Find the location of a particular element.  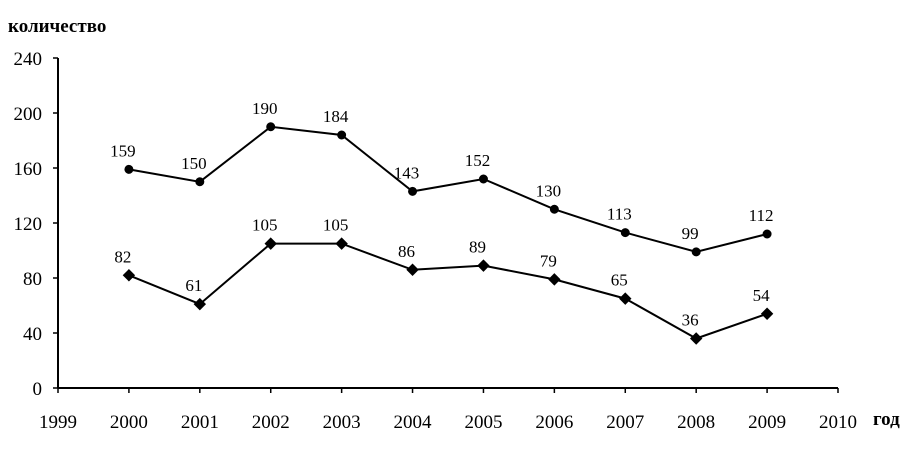

series-1-data-label: 184 is located at coordinates (336, 116).